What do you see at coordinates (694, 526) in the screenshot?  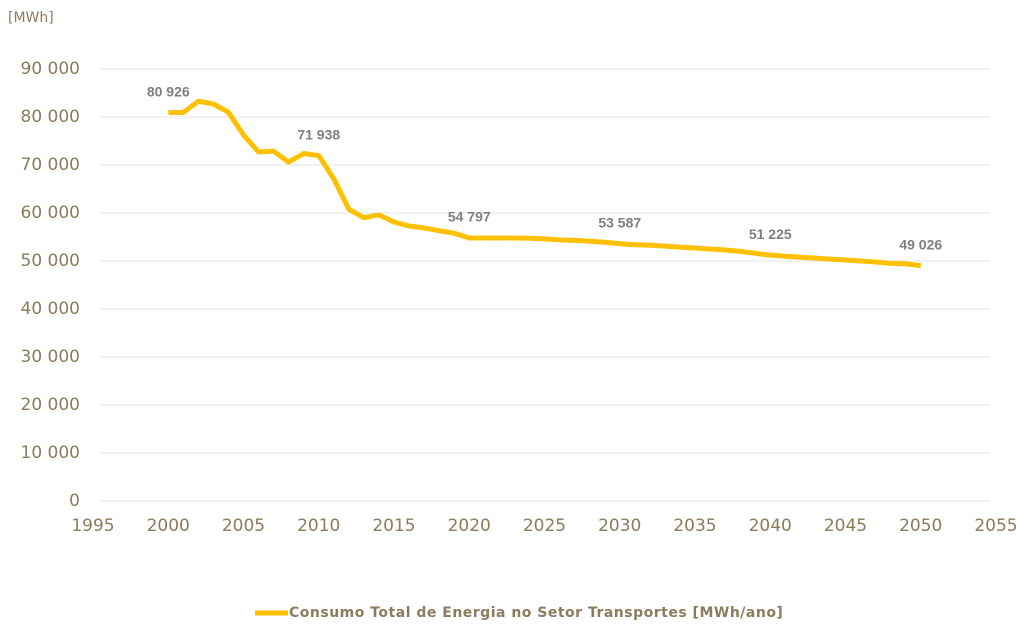 I see `x-tick-label: 2035` at bounding box center [694, 526].